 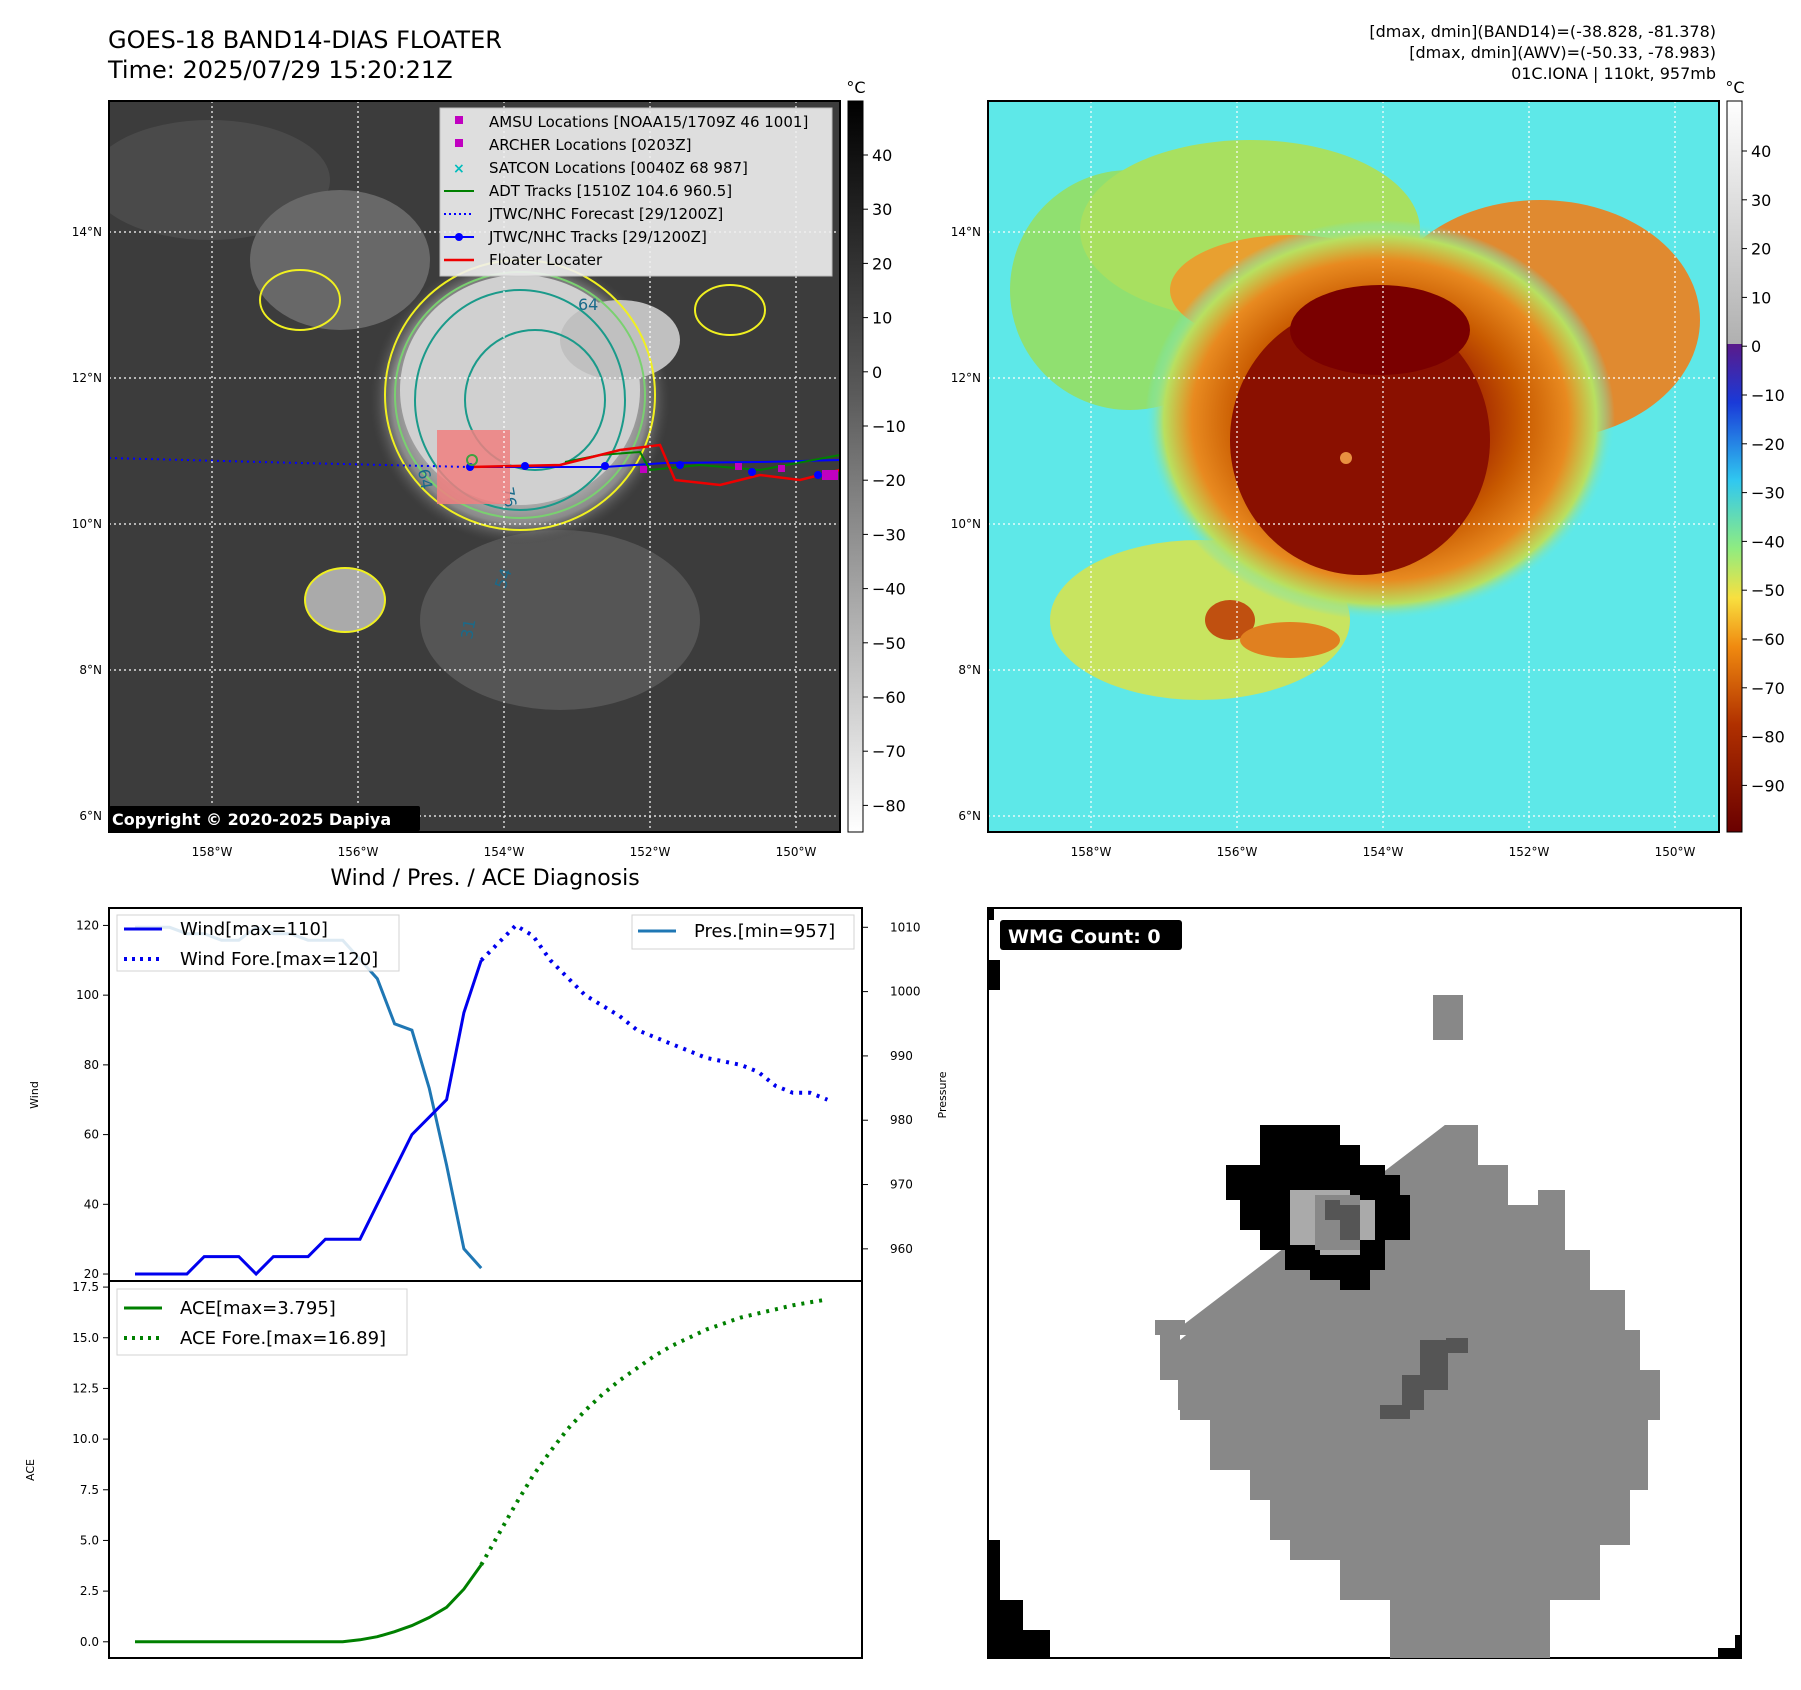 What do you see at coordinates (796, 852) in the screenshot?
I see `lon-label: 150°W` at bounding box center [796, 852].